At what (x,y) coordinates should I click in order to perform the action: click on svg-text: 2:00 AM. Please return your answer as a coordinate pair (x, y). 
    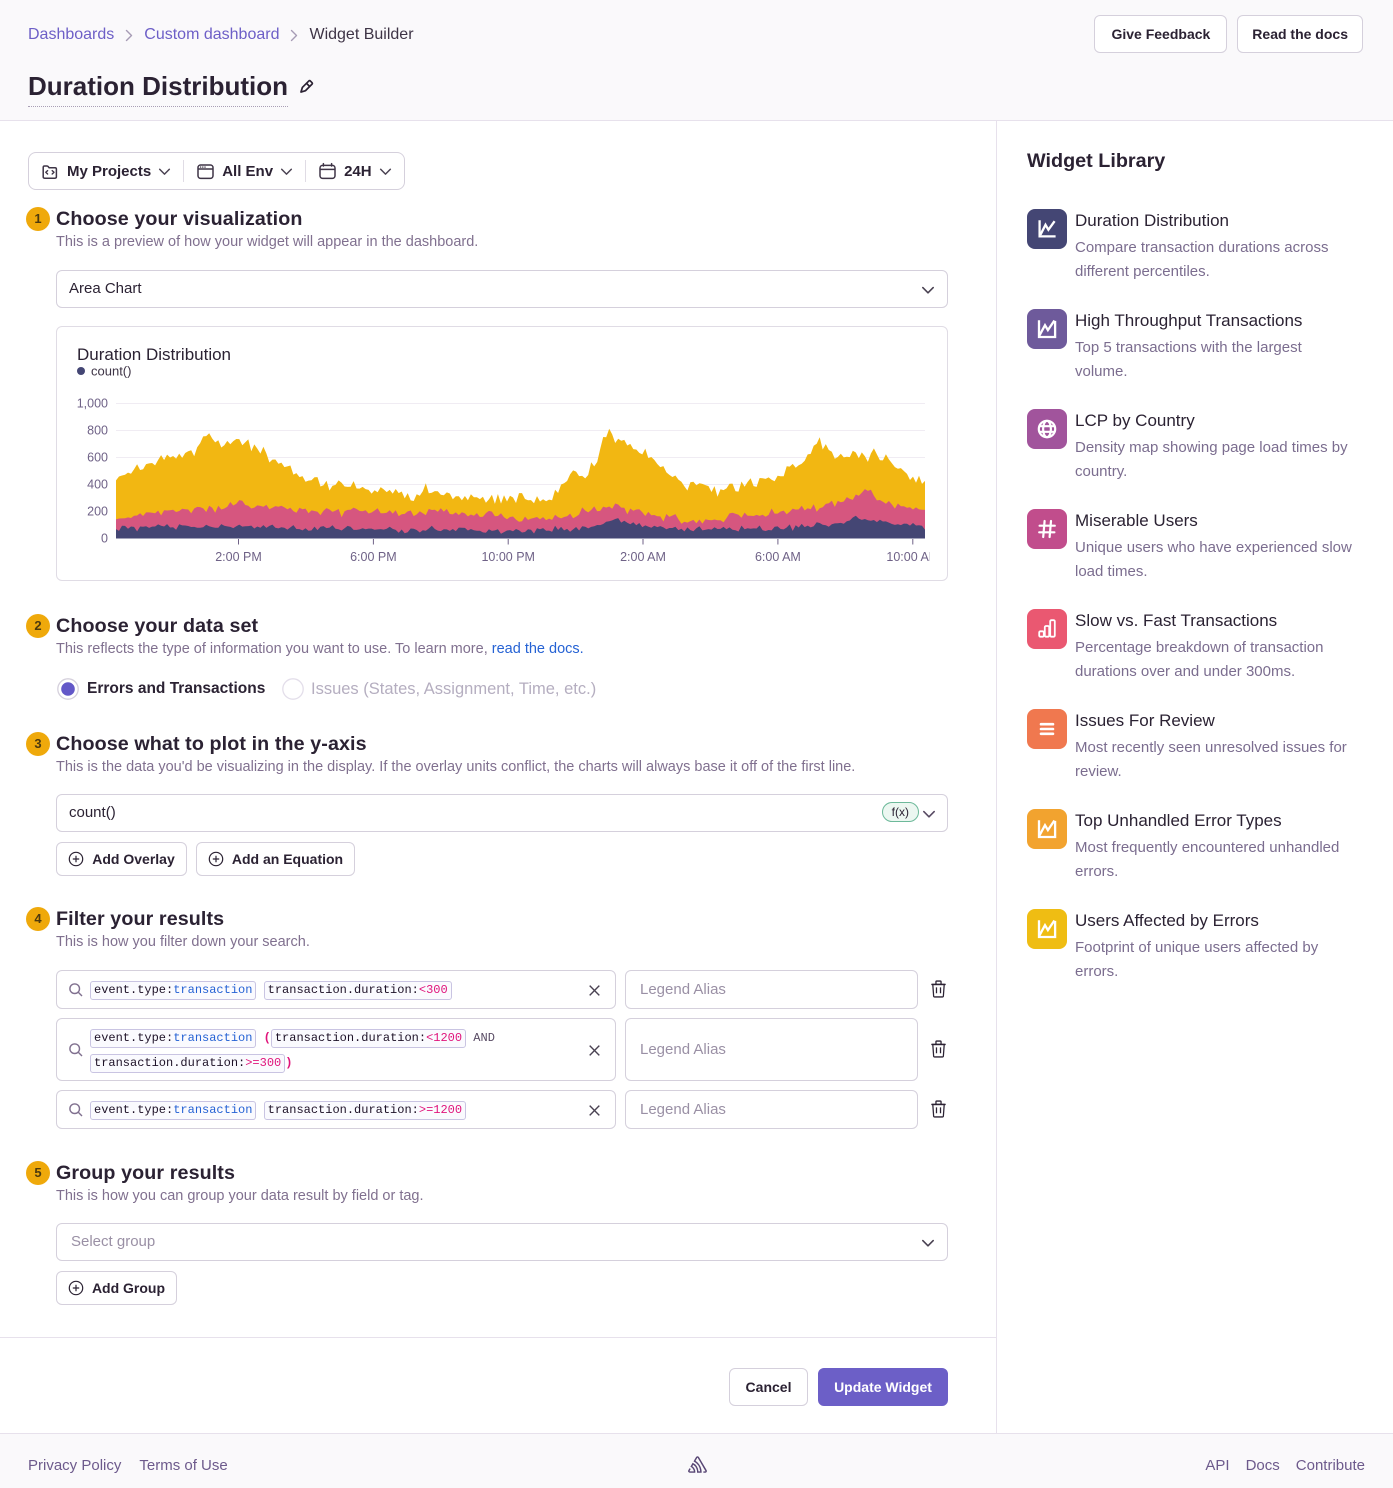
    Looking at the image, I should click on (643, 557).